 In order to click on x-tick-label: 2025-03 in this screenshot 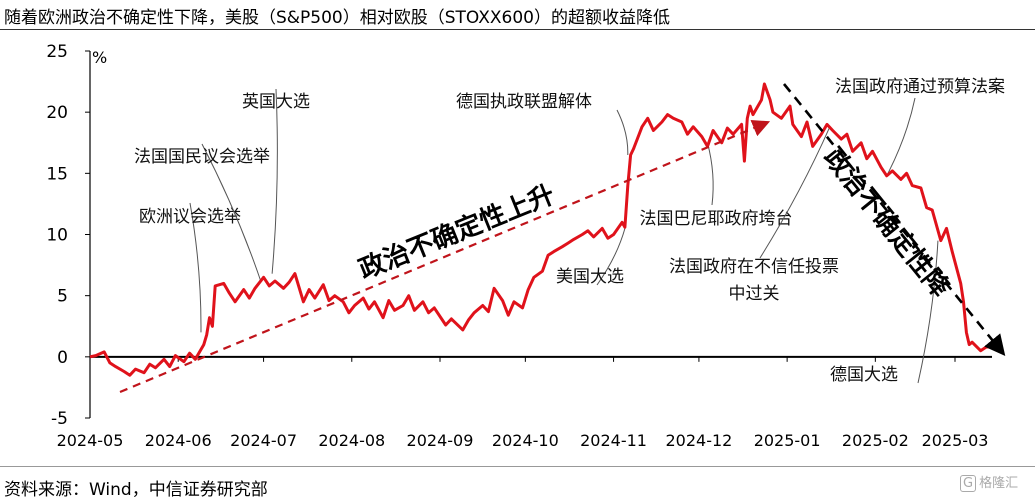, I will do `click(955, 440)`.